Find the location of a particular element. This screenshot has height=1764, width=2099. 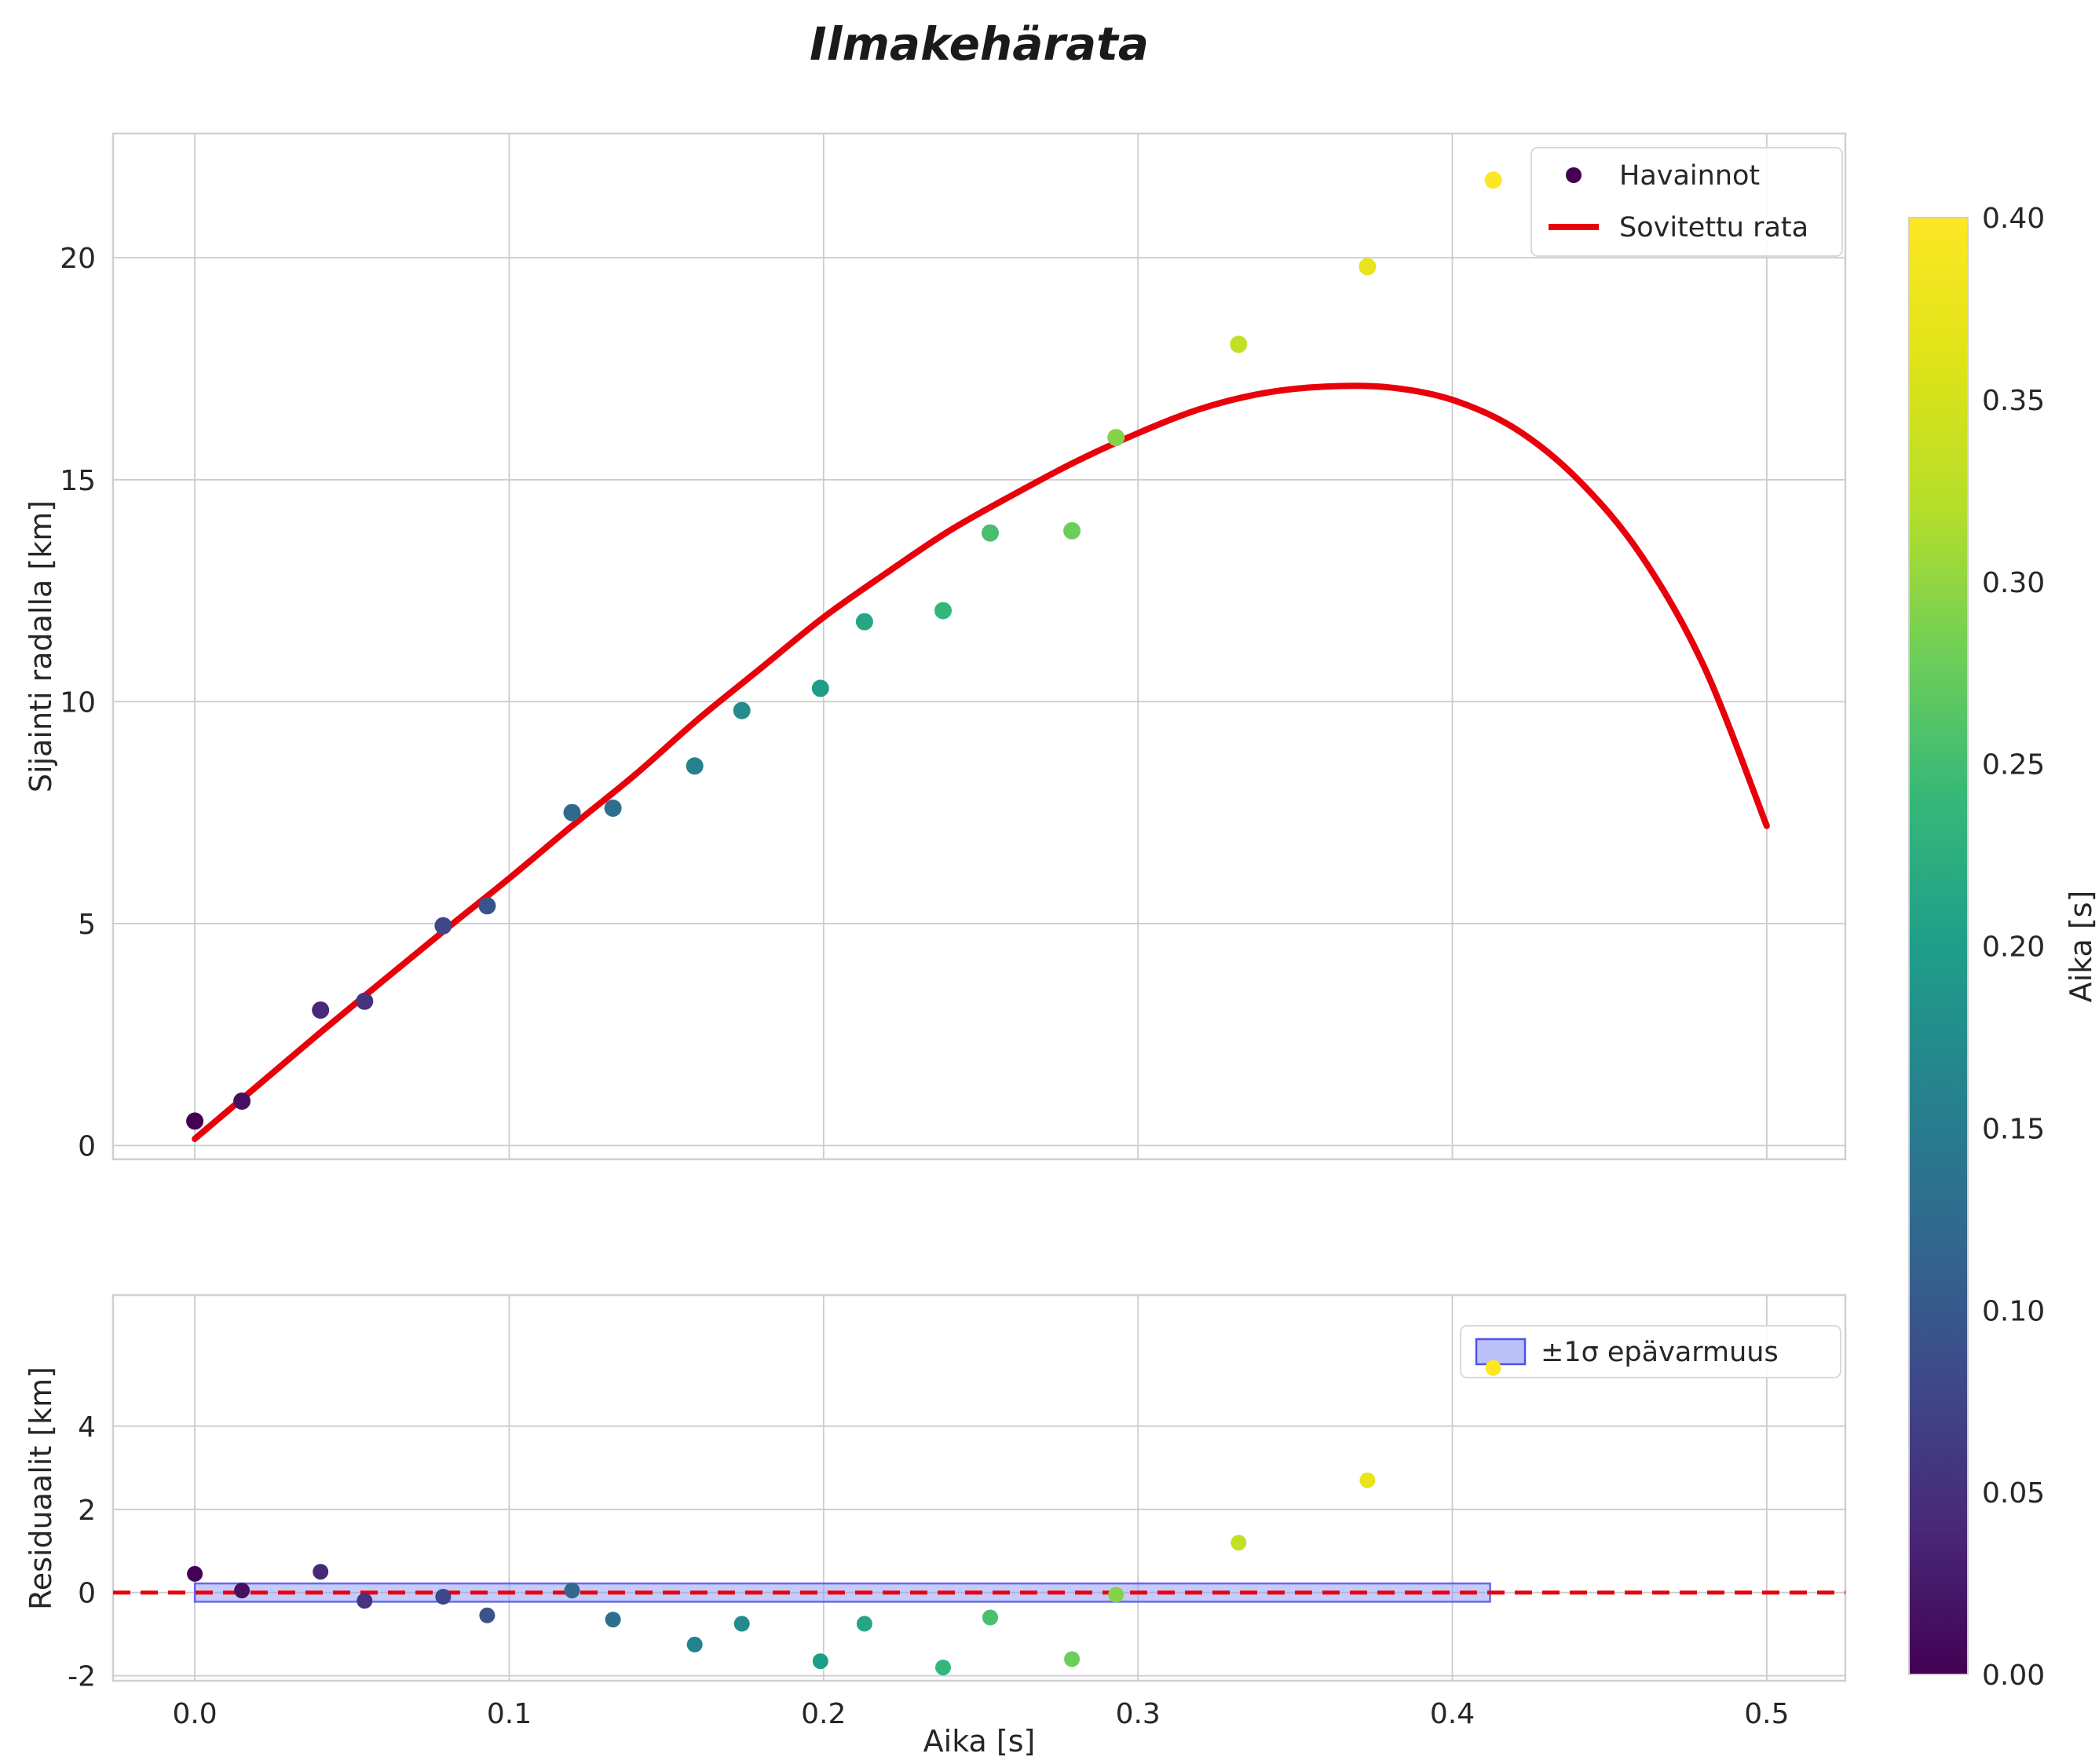

legend-label: Sovitettu rata is located at coordinates (1714, 228).